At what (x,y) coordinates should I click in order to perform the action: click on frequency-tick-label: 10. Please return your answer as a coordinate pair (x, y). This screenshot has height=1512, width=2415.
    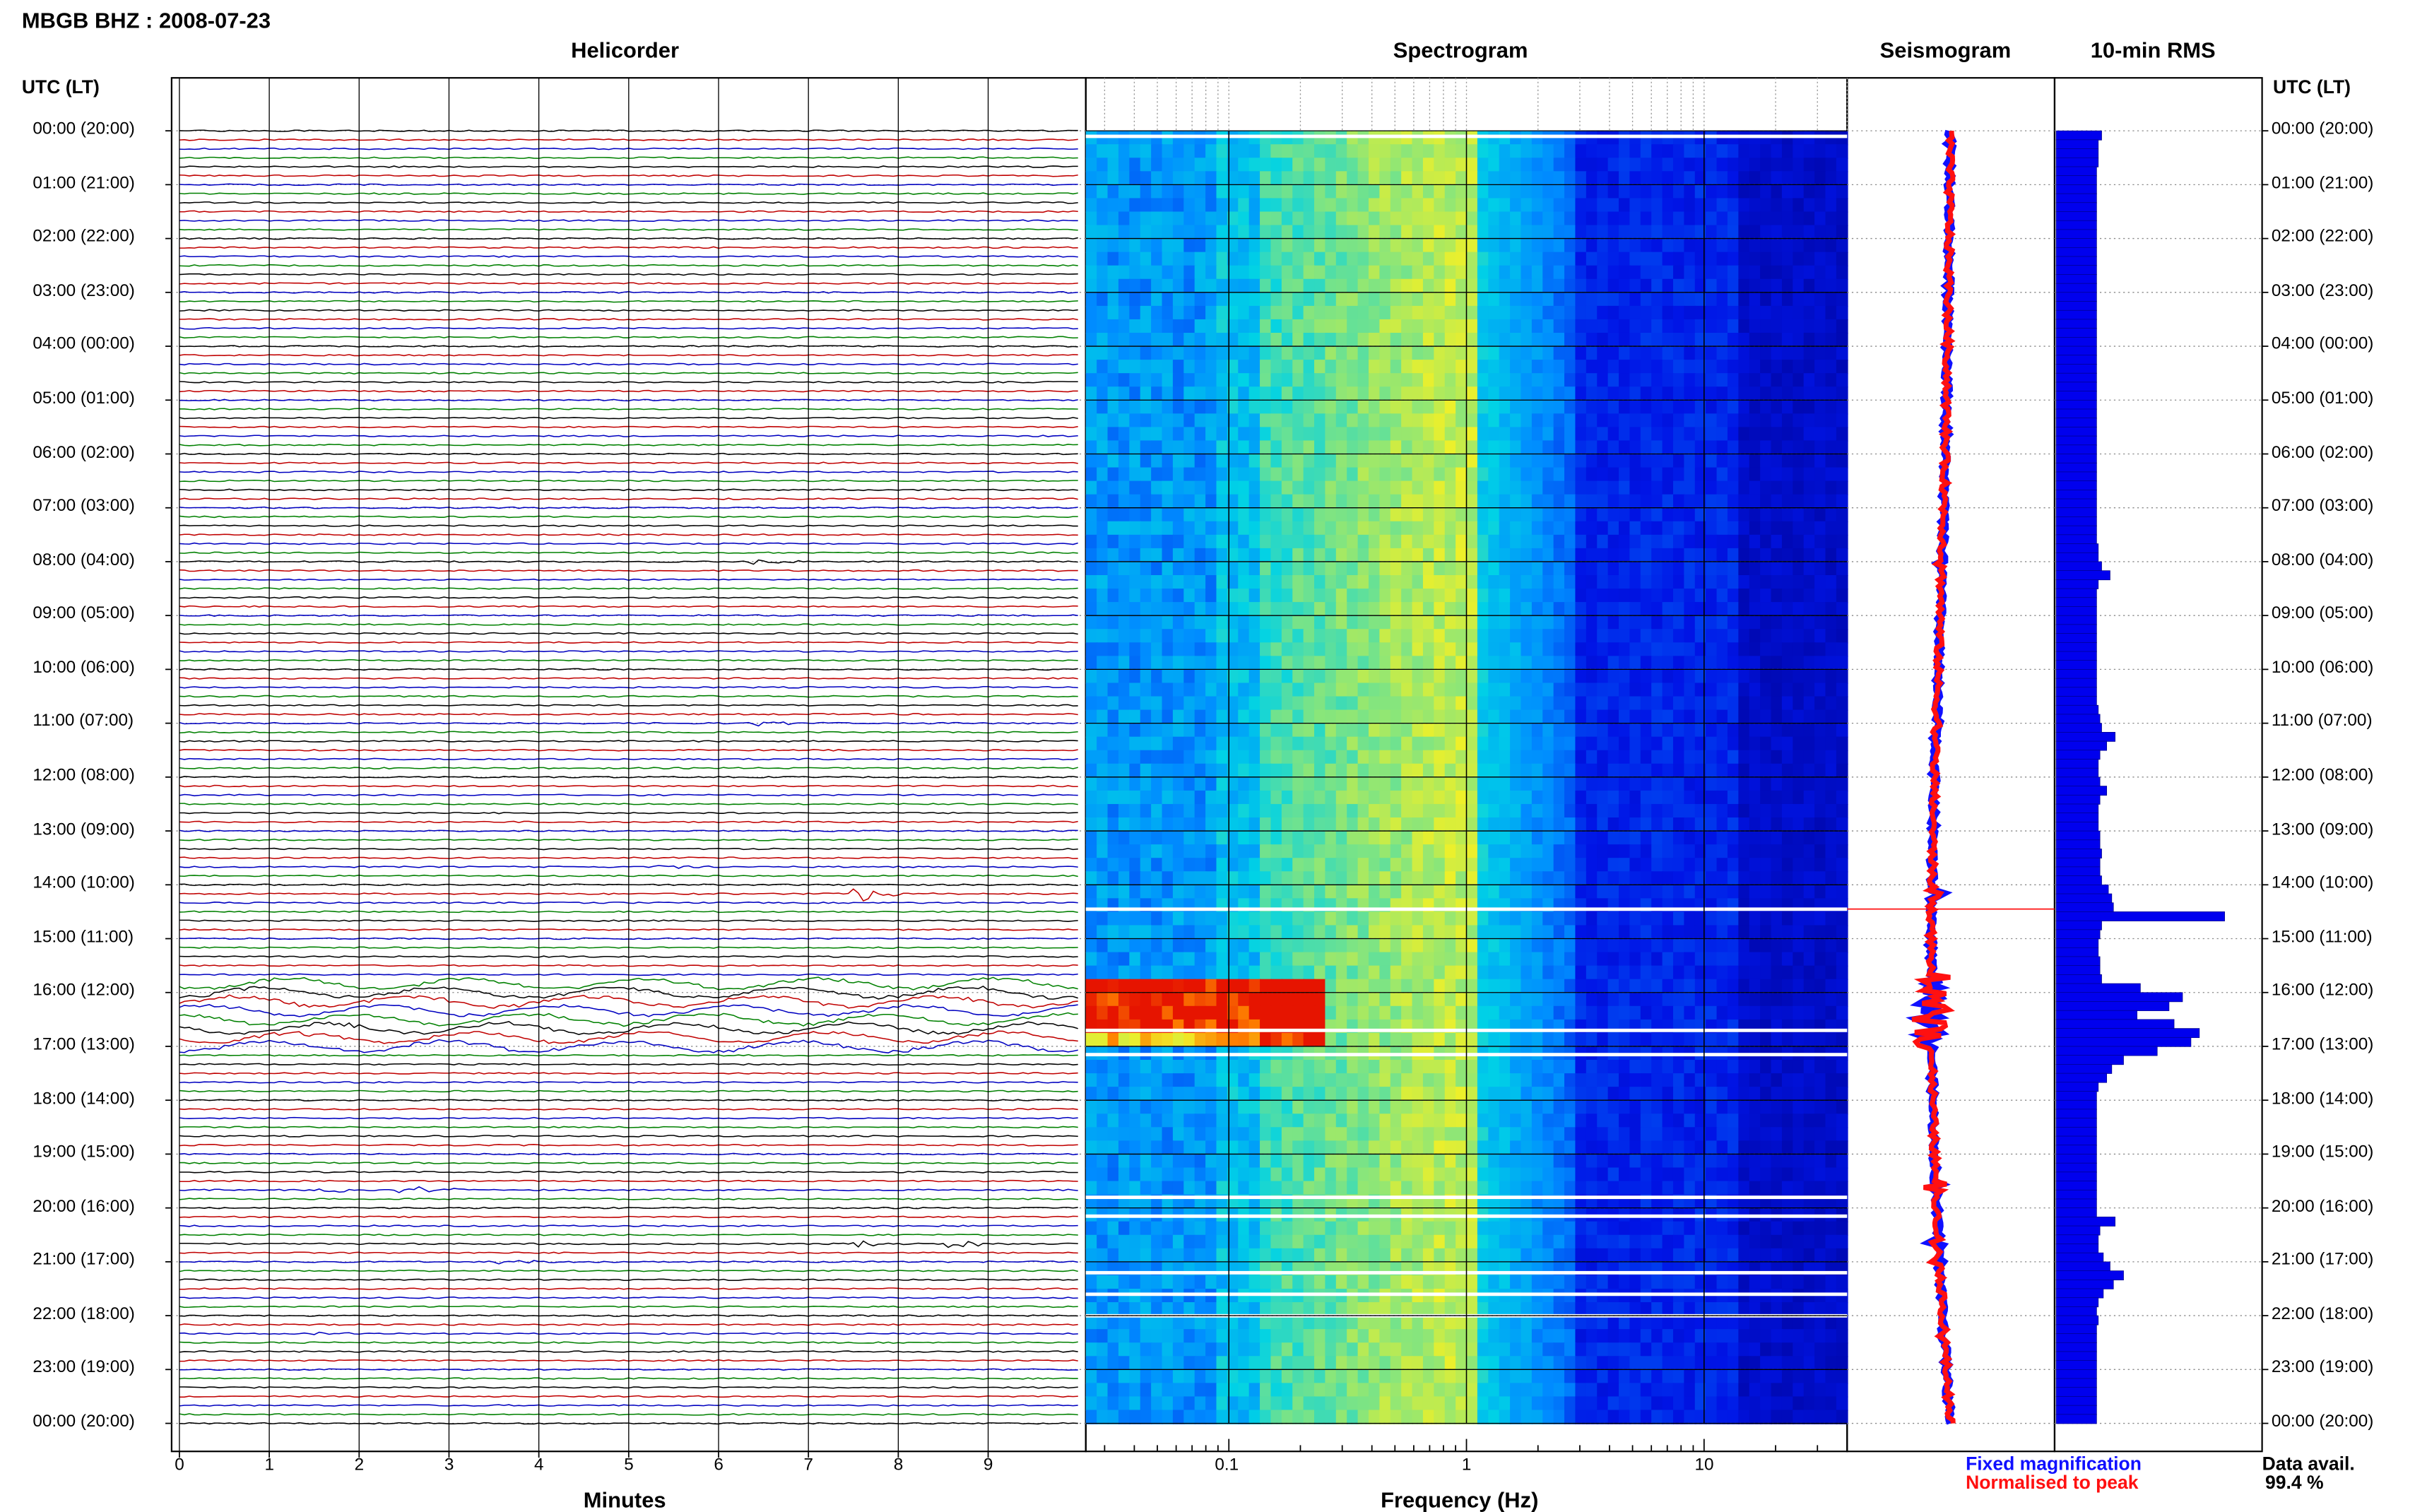
    Looking at the image, I should click on (1704, 1465).